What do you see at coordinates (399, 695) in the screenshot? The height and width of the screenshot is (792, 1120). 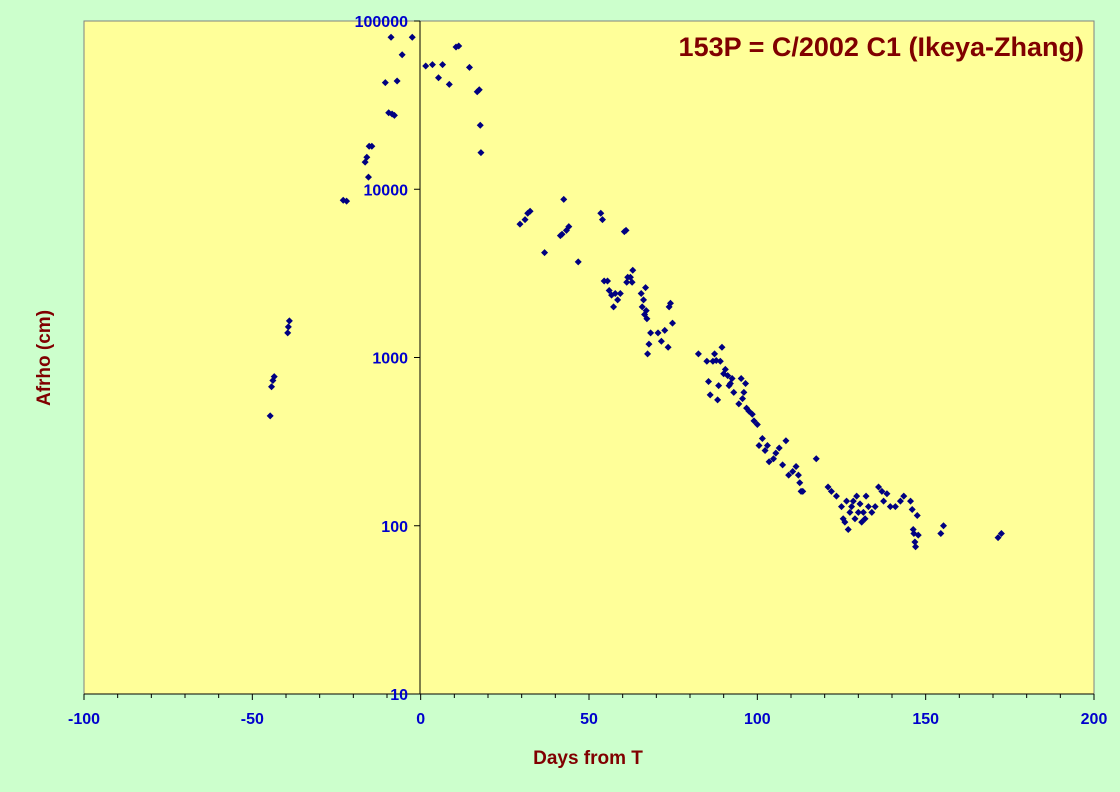 I see `y-tick-label: 10` at bounding box center [399, 695].